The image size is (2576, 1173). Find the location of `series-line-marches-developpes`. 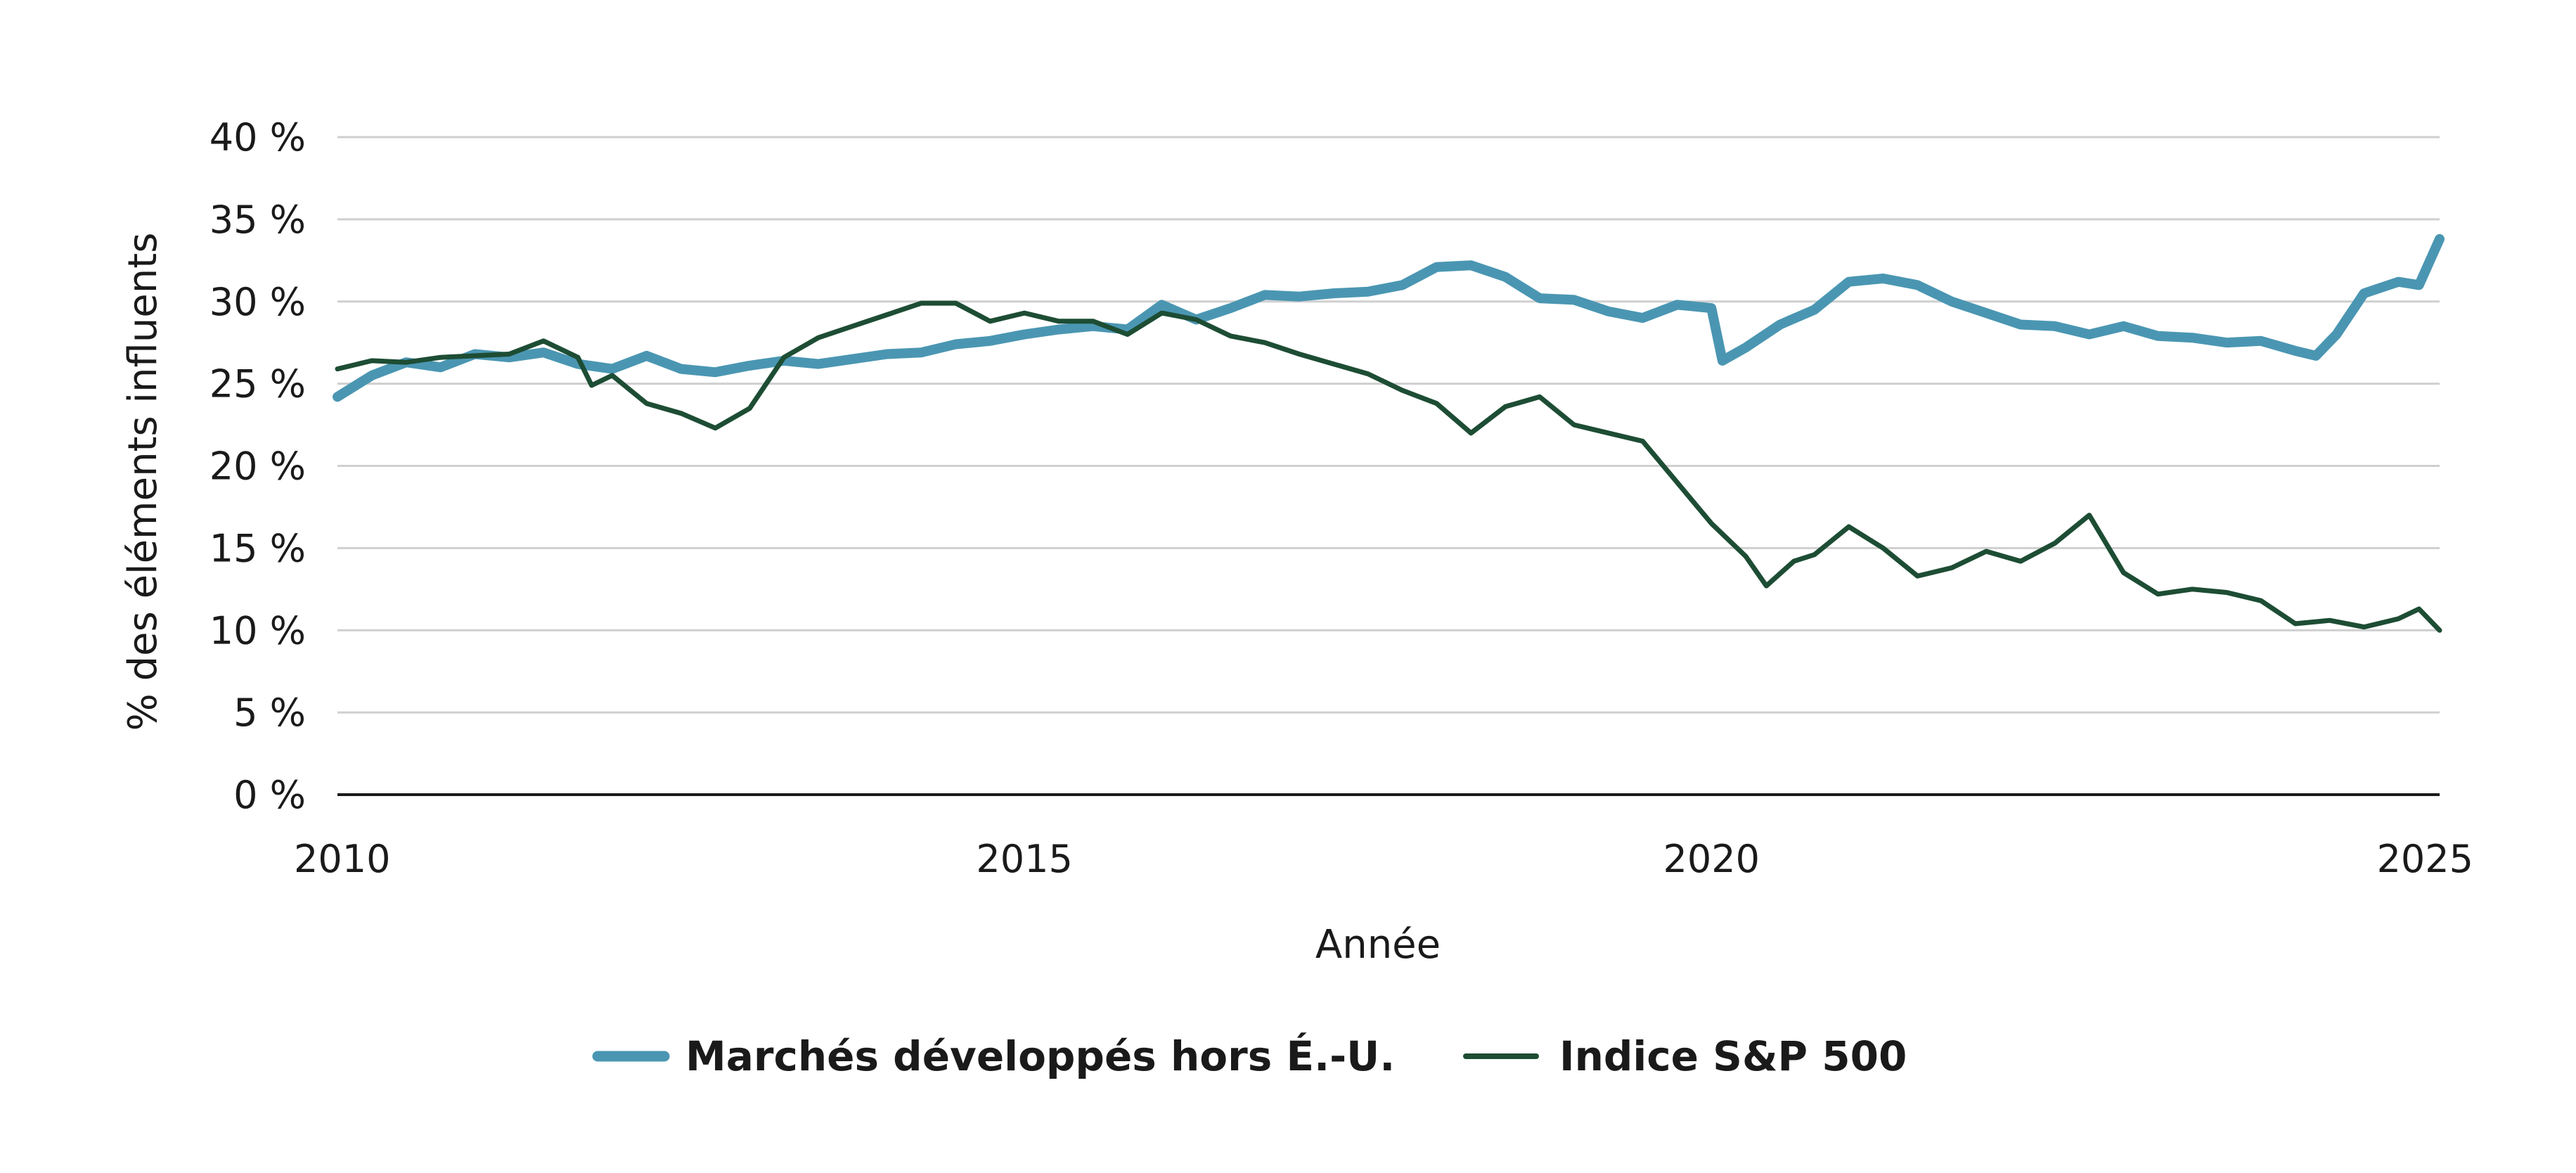

series-line-marches-developpes is located at coordinates (1389, 317).